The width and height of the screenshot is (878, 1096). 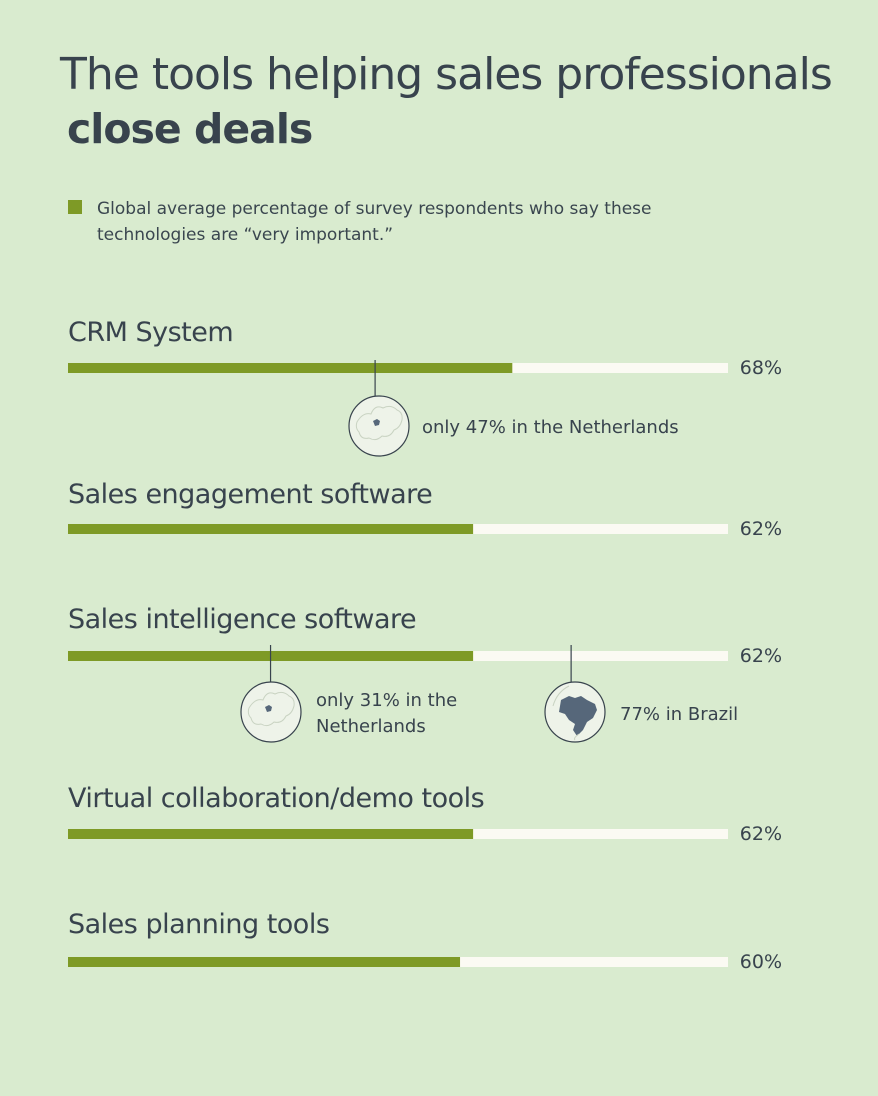 What do you see at coordinates (425, 941) in the screenshot?
I see `bar-row: Sales planning tools 60%` at bounding box center [425, 941].